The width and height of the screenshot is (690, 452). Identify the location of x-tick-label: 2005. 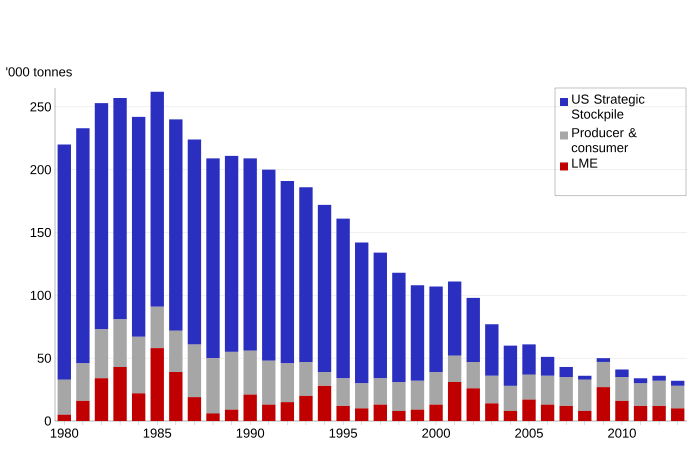
(529, 433).